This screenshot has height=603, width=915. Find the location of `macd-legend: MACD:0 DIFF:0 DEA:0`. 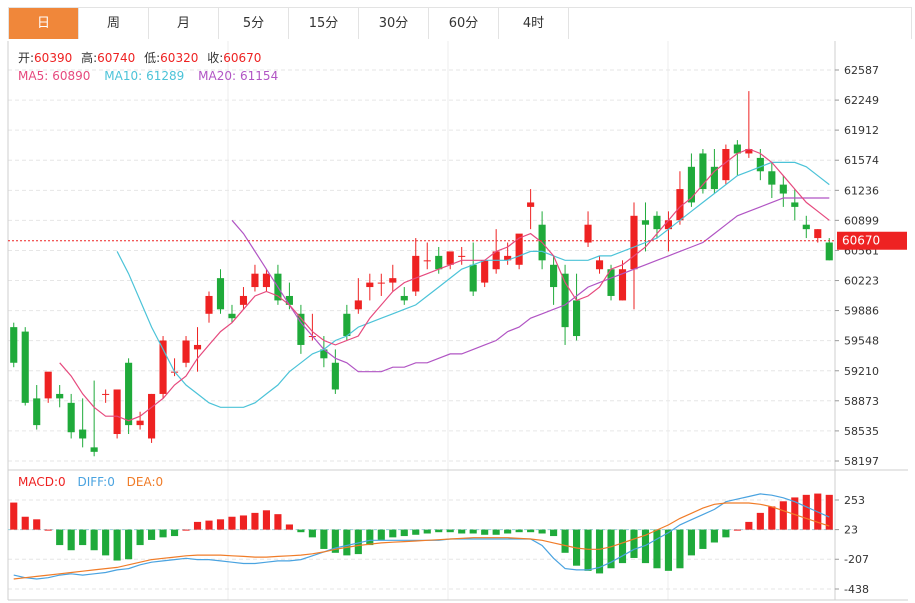

macd-legend: MACD:0 DIFF:0 DEA:0 is located at coordinates (90, 482).